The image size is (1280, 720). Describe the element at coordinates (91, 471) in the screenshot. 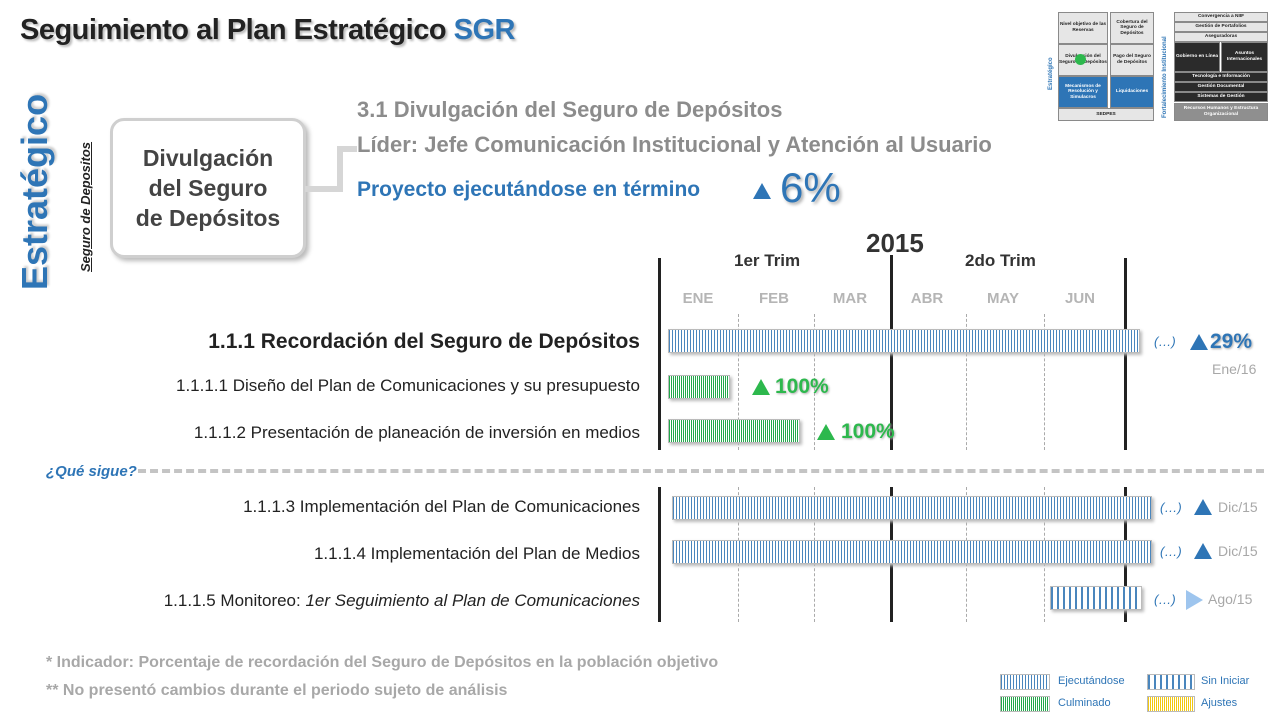

I see `que-sigue-label: ¿Qué sigue?` at that location.